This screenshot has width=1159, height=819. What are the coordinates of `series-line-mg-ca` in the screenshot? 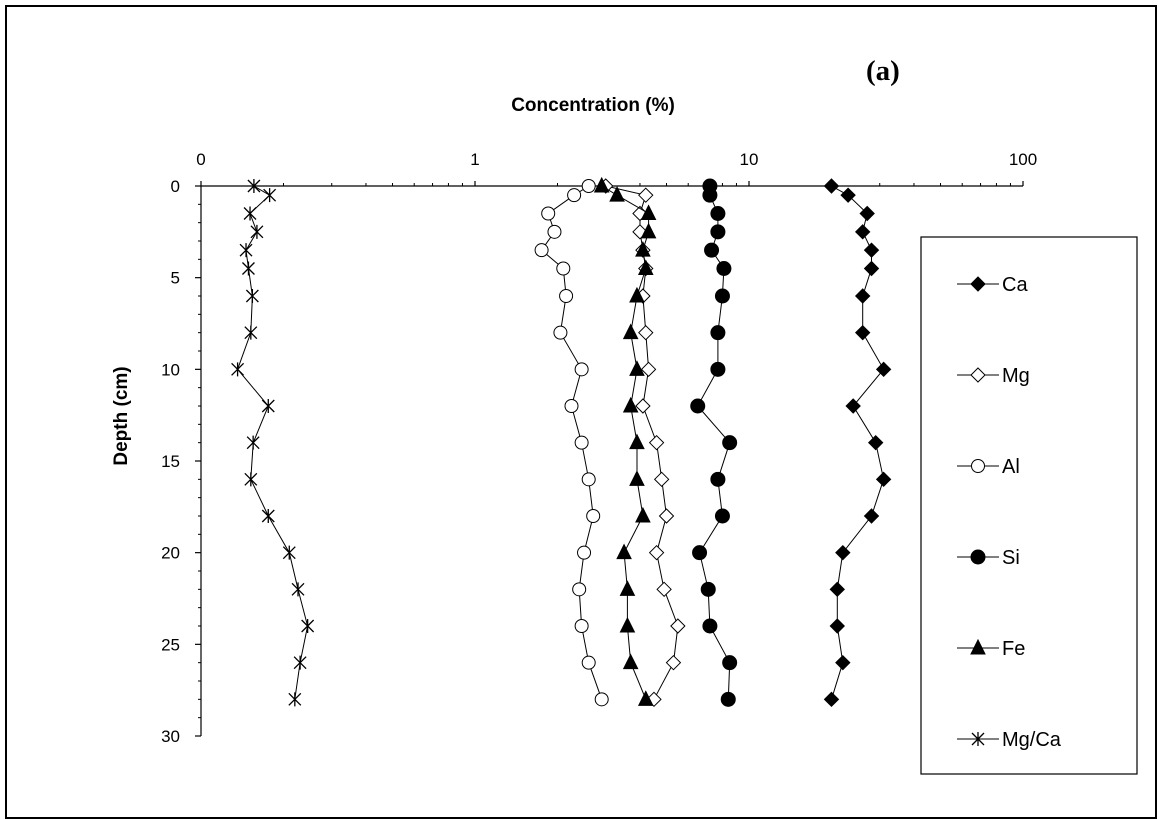 It's located at (273, 442).